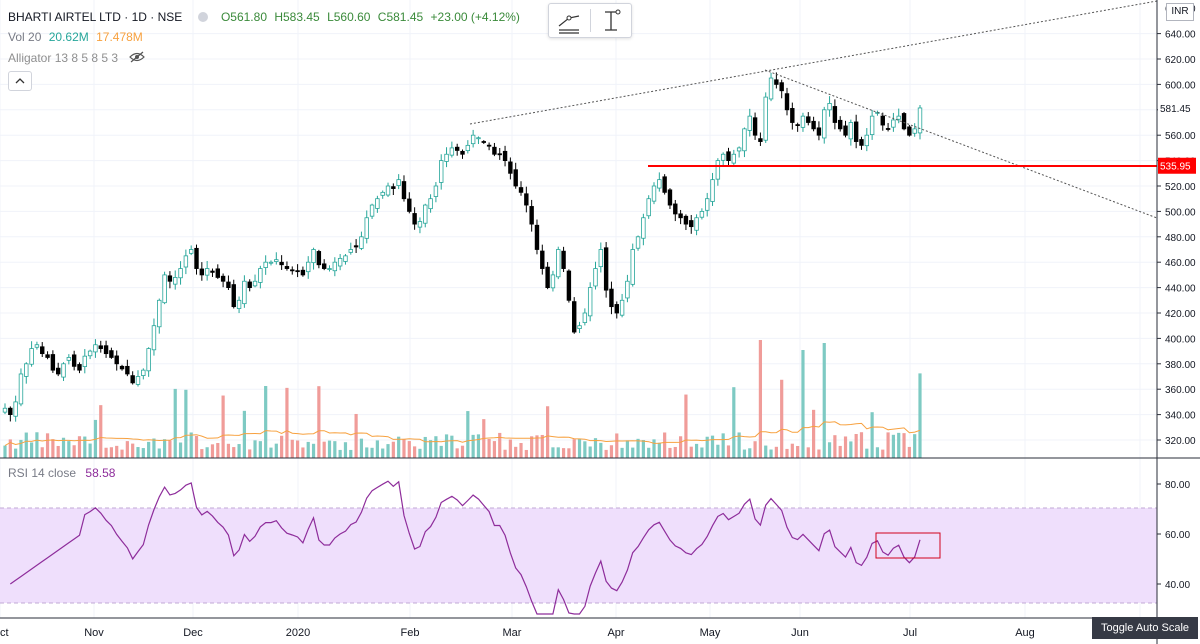 The height and width of the screenshot is (644, 1200). What do you see at coordinates (575, 633) in the screenshot?
I see `time-axis: OctNovDec2020FebMarAprMayJunJulAugSep` at bounding box center [575, 633].